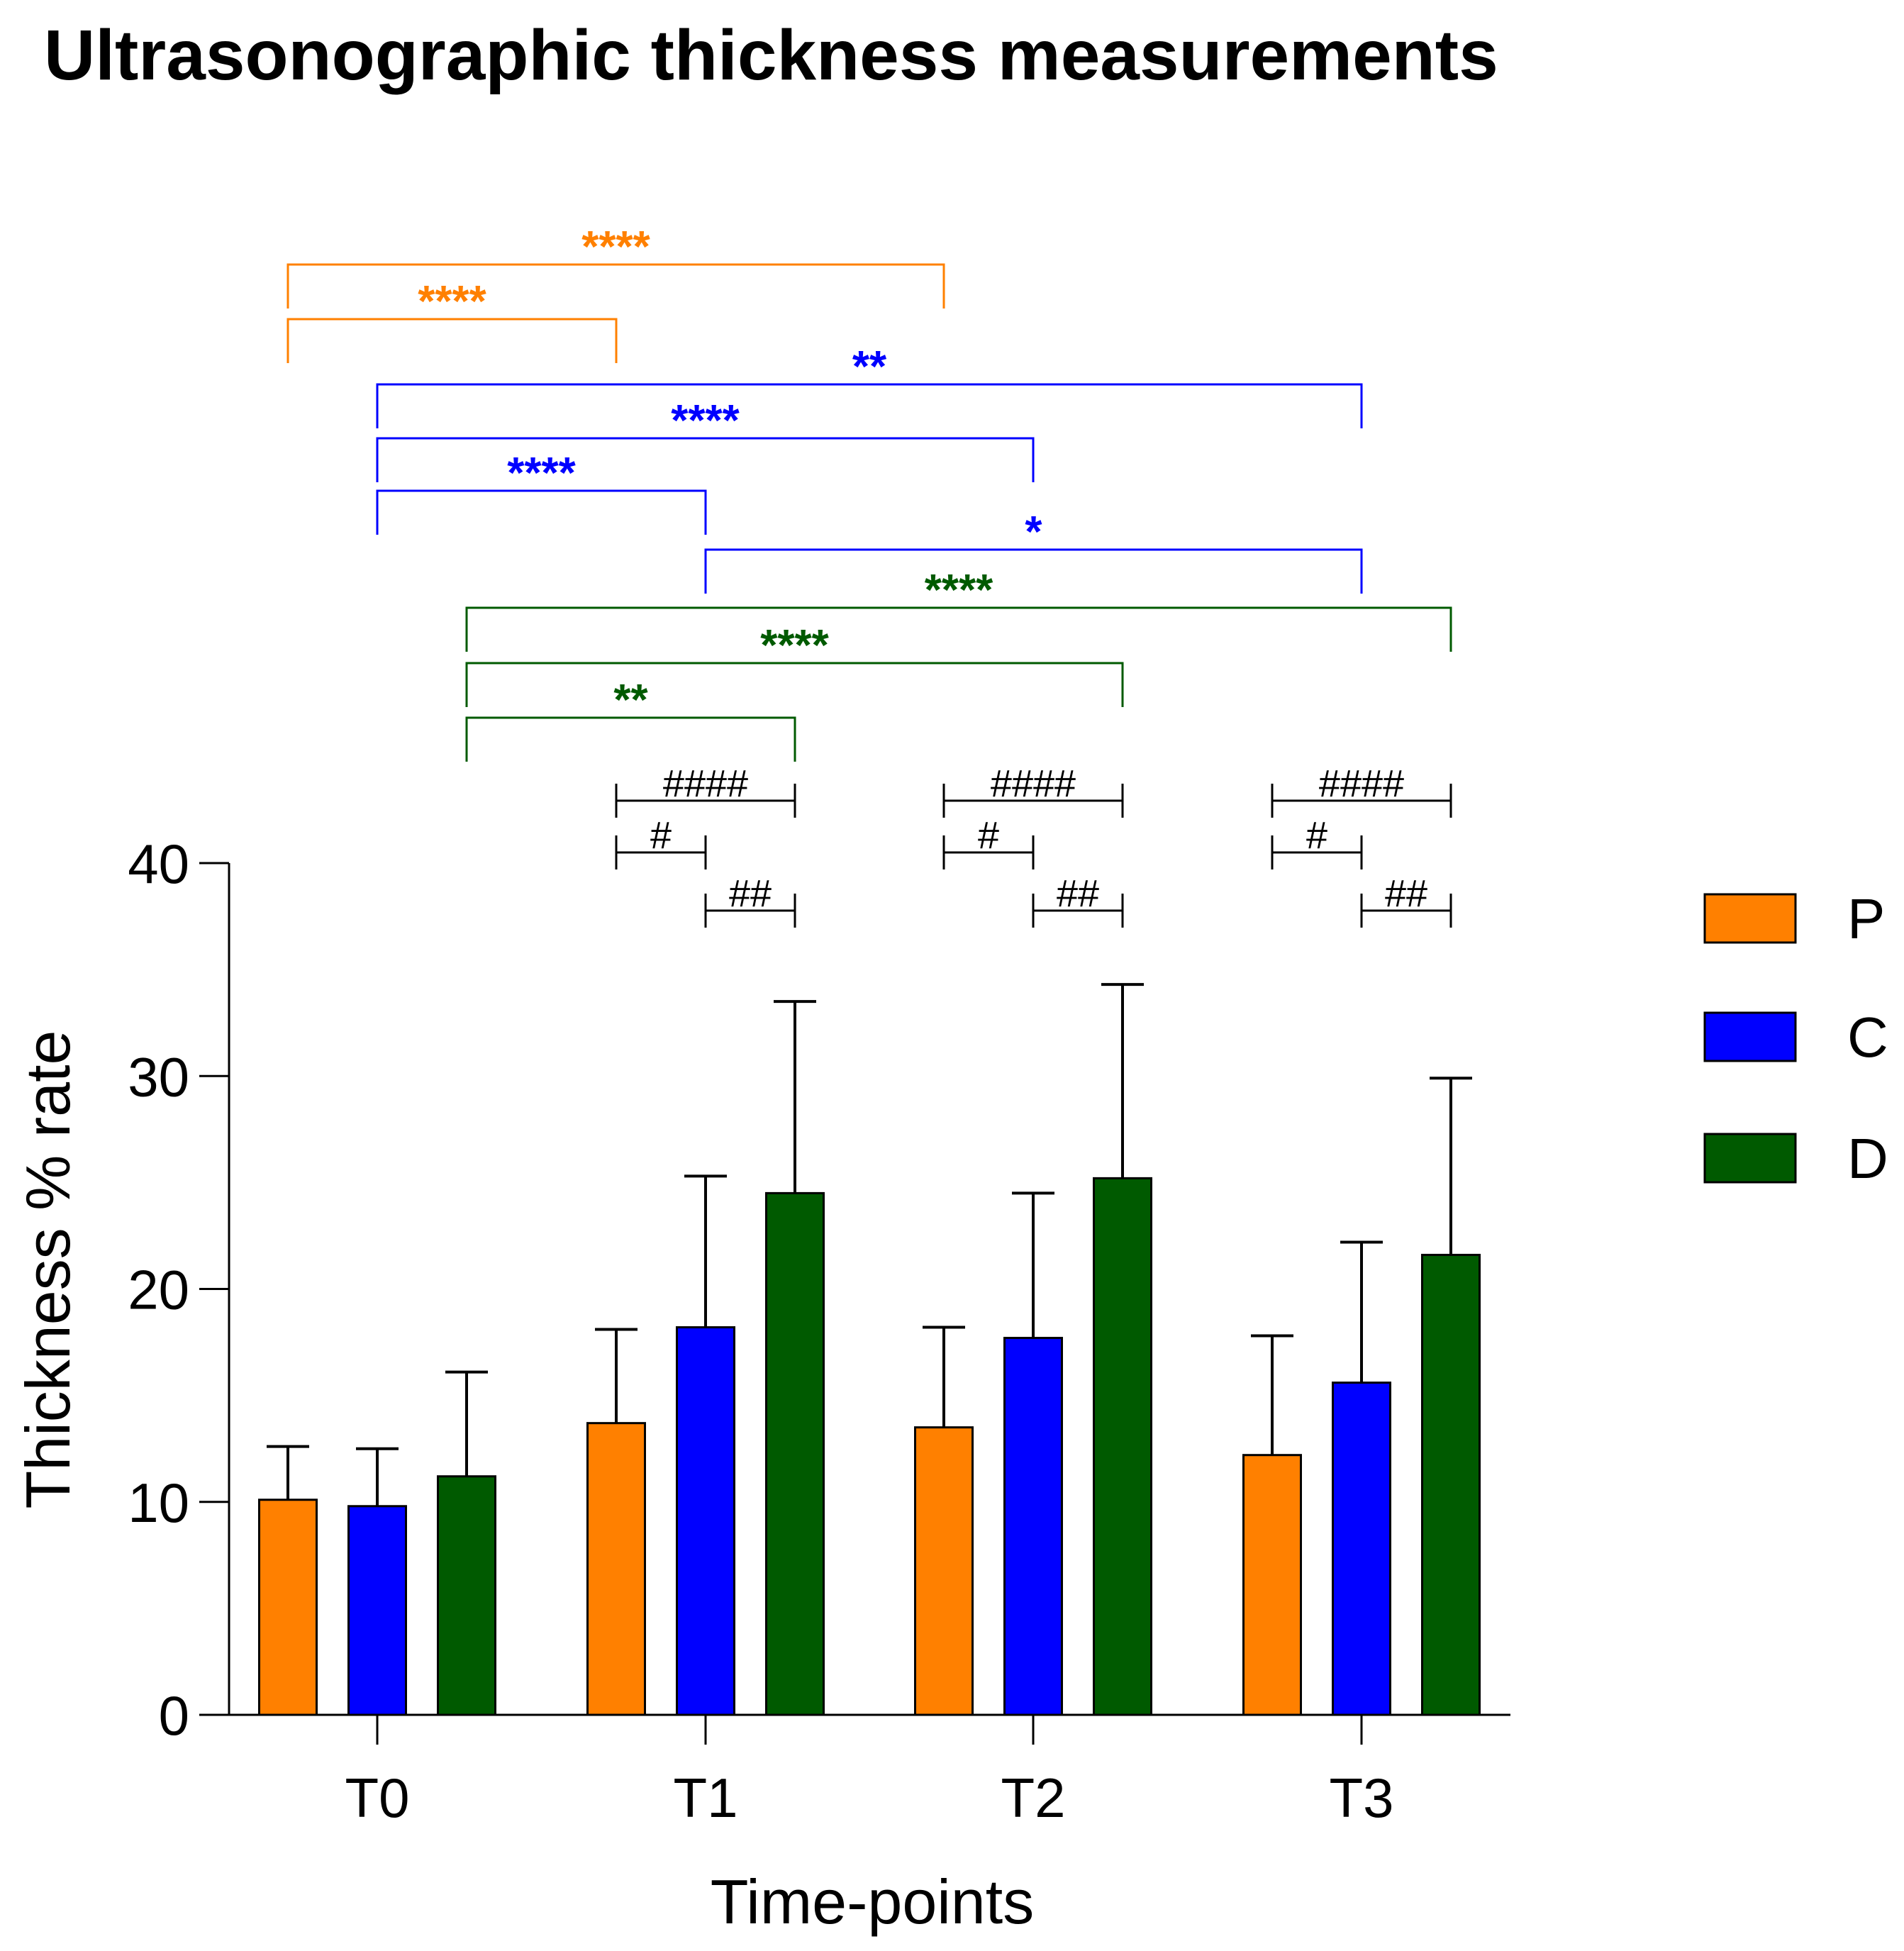 This screenshot has width=1904, height=1951. I want to click on hash-bracket-T2-P-D, so click(1033, 801).